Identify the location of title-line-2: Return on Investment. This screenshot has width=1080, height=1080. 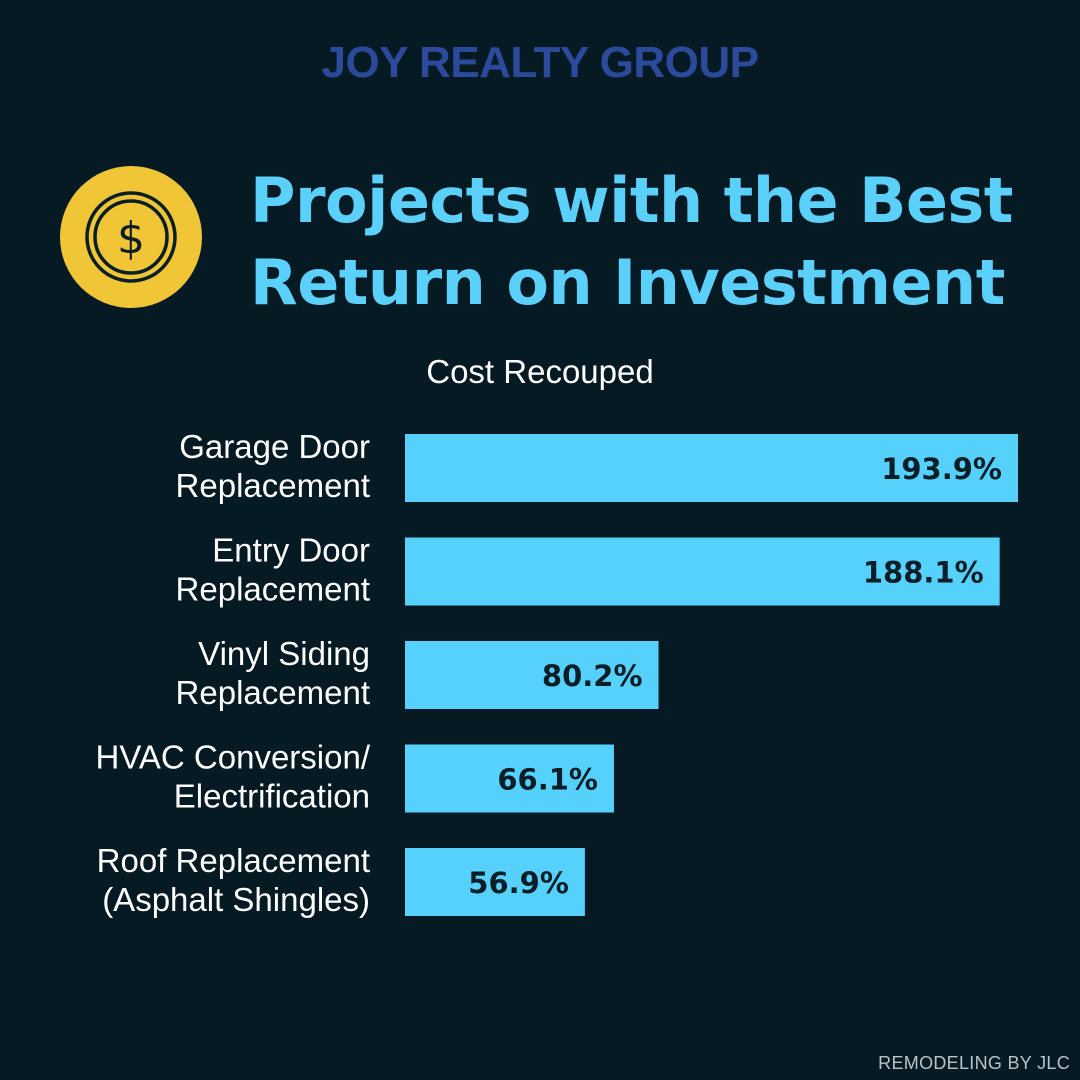
(627, 282).